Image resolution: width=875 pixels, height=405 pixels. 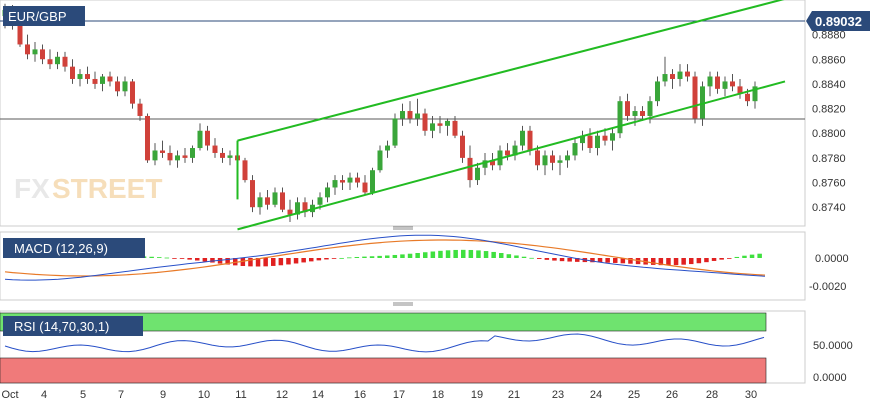 What do you see at coordinates (44, 395) in the screenshot?
I see `x-tick-label: 4` at bounding box center [44, 395].